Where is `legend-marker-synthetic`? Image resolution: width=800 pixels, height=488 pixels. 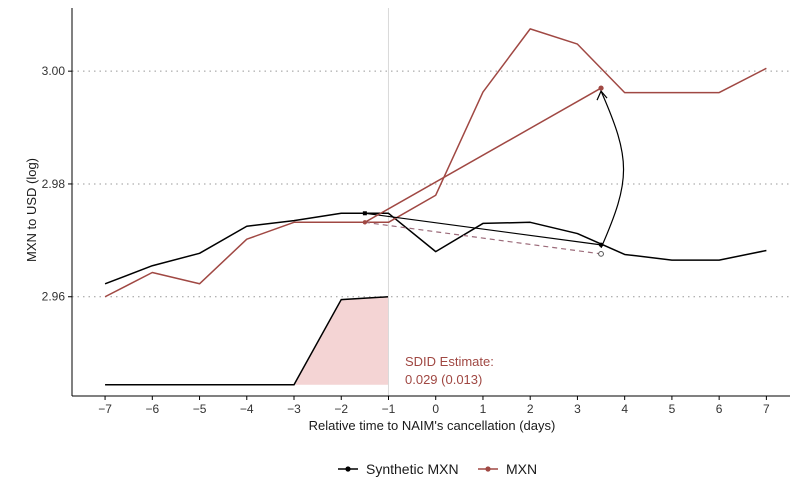 legend-marker-synthetic is located at coordinates (348, 469).